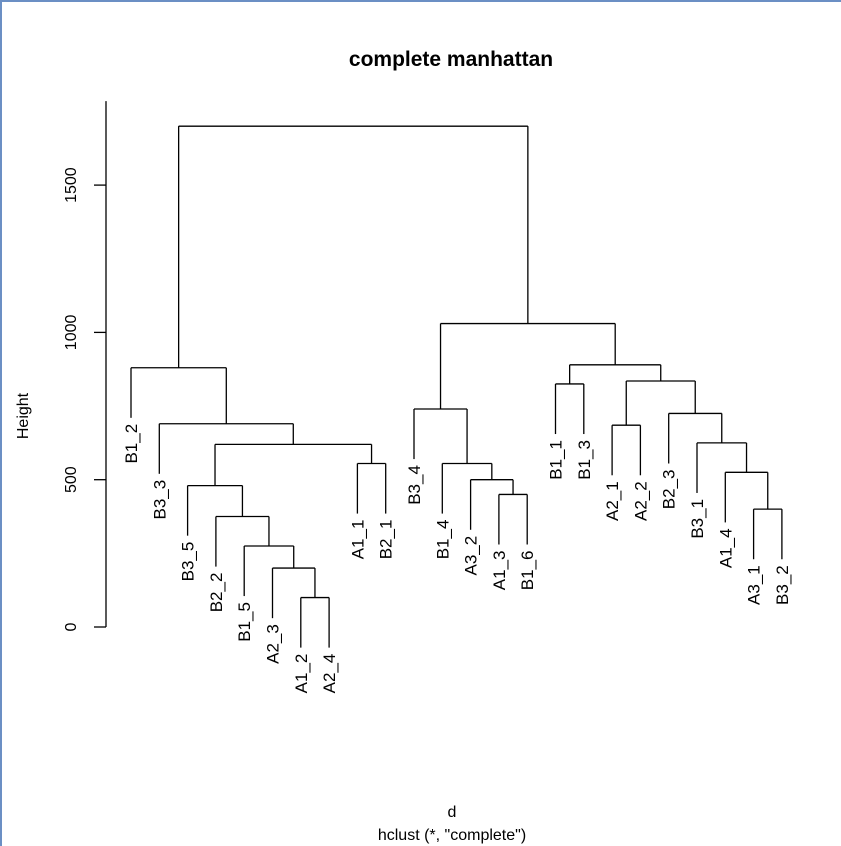 The width and height of the screenshot is (841, 846). I want to click on leaf-label: B3_5, so click(188, 562).